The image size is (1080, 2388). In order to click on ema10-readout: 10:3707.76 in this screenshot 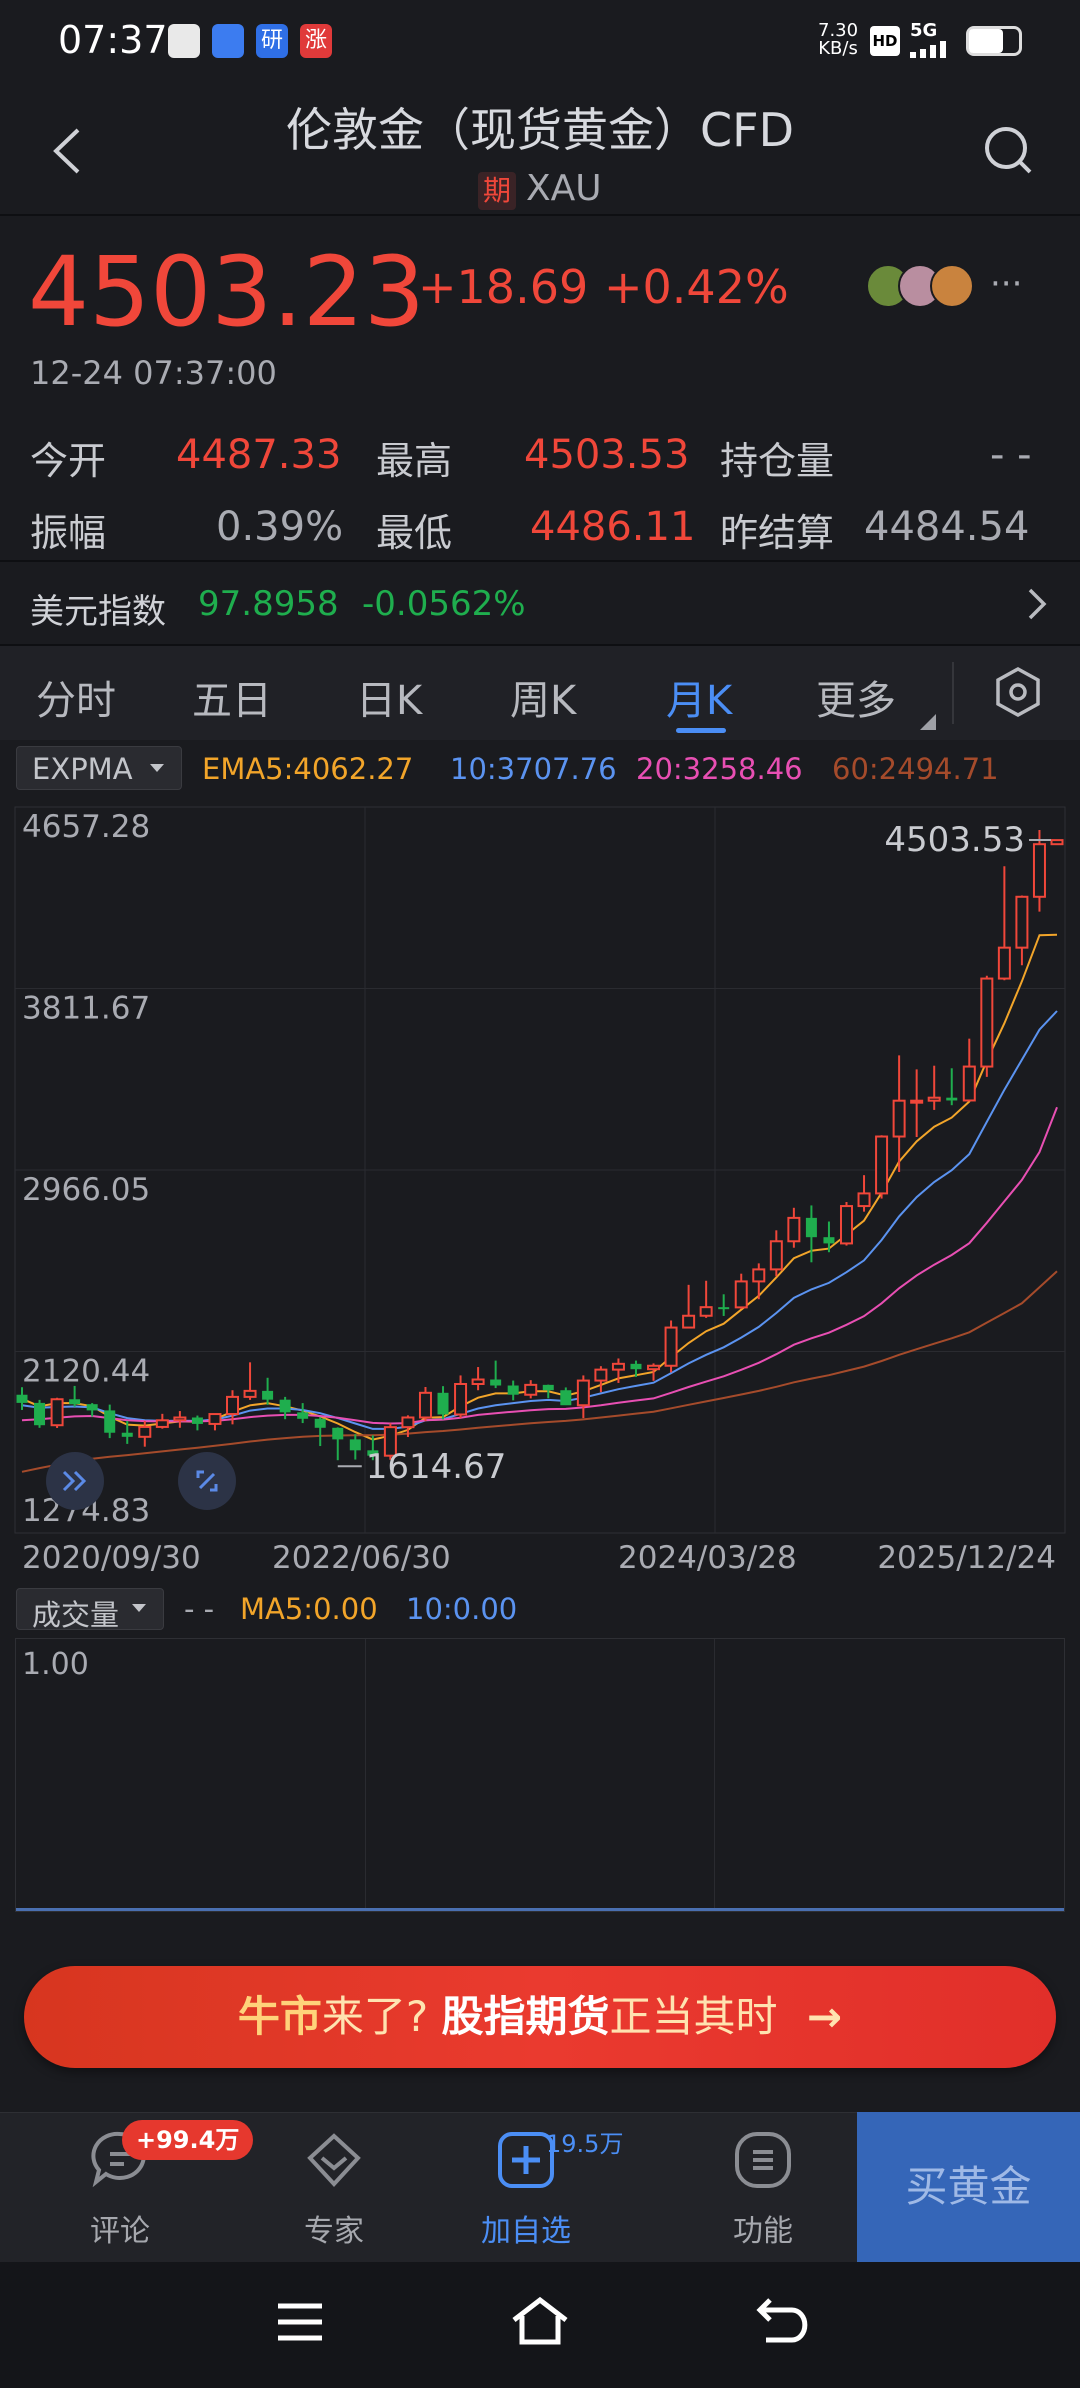, I will do `click(533, 769)`.